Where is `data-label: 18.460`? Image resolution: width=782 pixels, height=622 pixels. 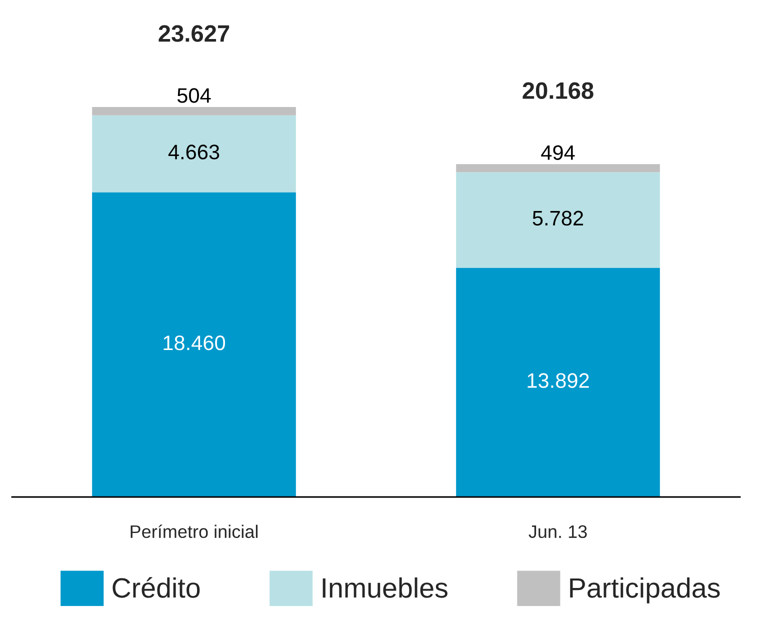
data-label: 18.460 is located at coordinates (195, 342).